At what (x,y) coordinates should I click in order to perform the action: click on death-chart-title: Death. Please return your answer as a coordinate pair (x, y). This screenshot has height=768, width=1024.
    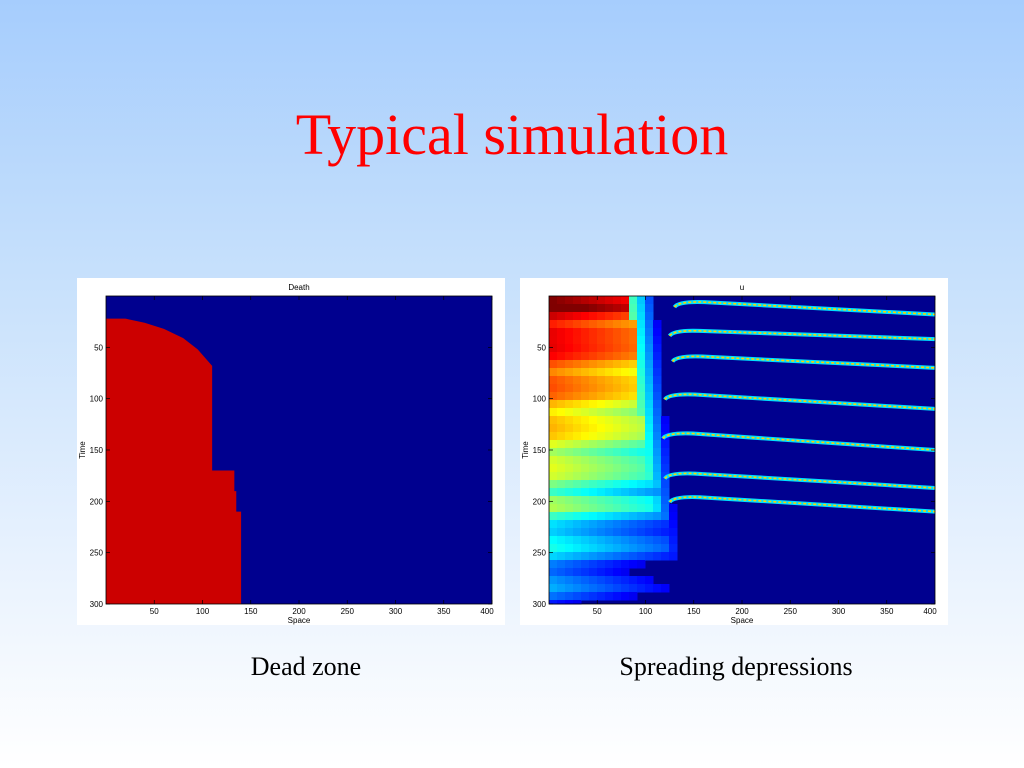
    Looking at the image, I should click on (298, 287).